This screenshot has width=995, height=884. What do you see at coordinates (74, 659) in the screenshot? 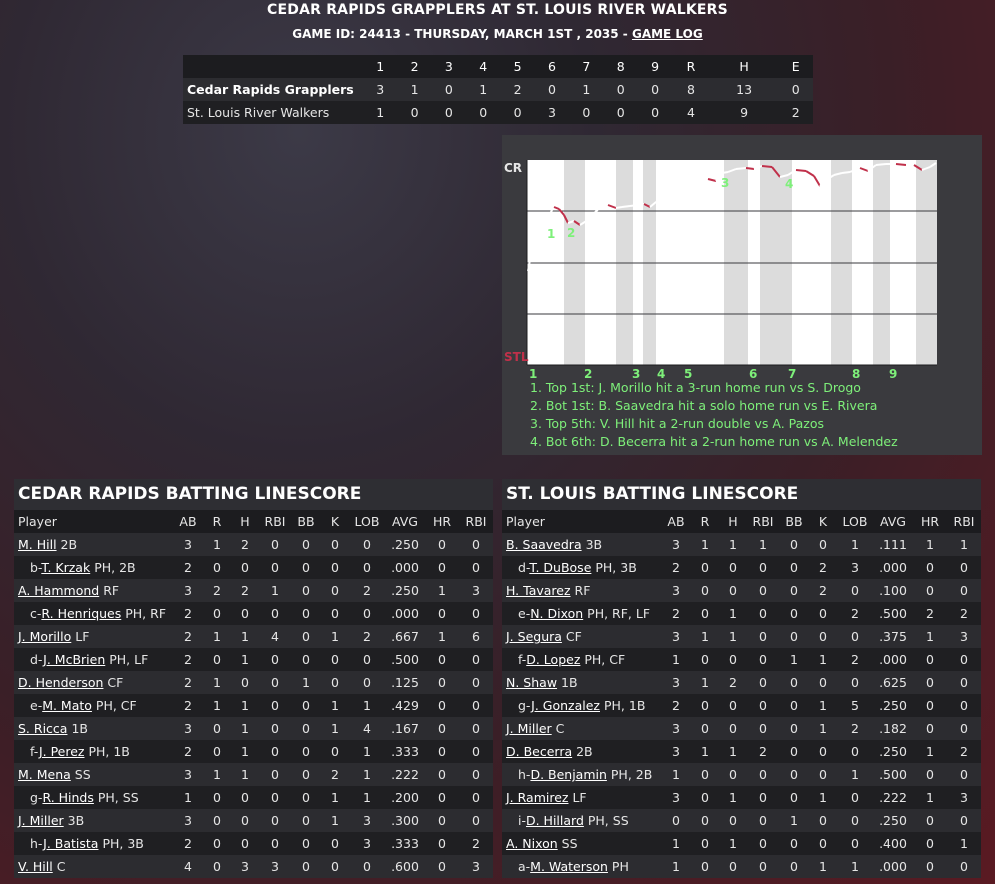
I see `player-name-link: J. McBrien` at bounding box center [74, 659].